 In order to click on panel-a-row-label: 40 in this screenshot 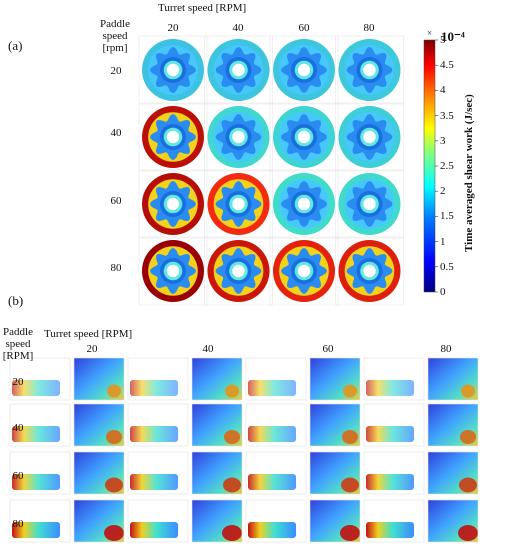, I will do `click(116, 133)`.